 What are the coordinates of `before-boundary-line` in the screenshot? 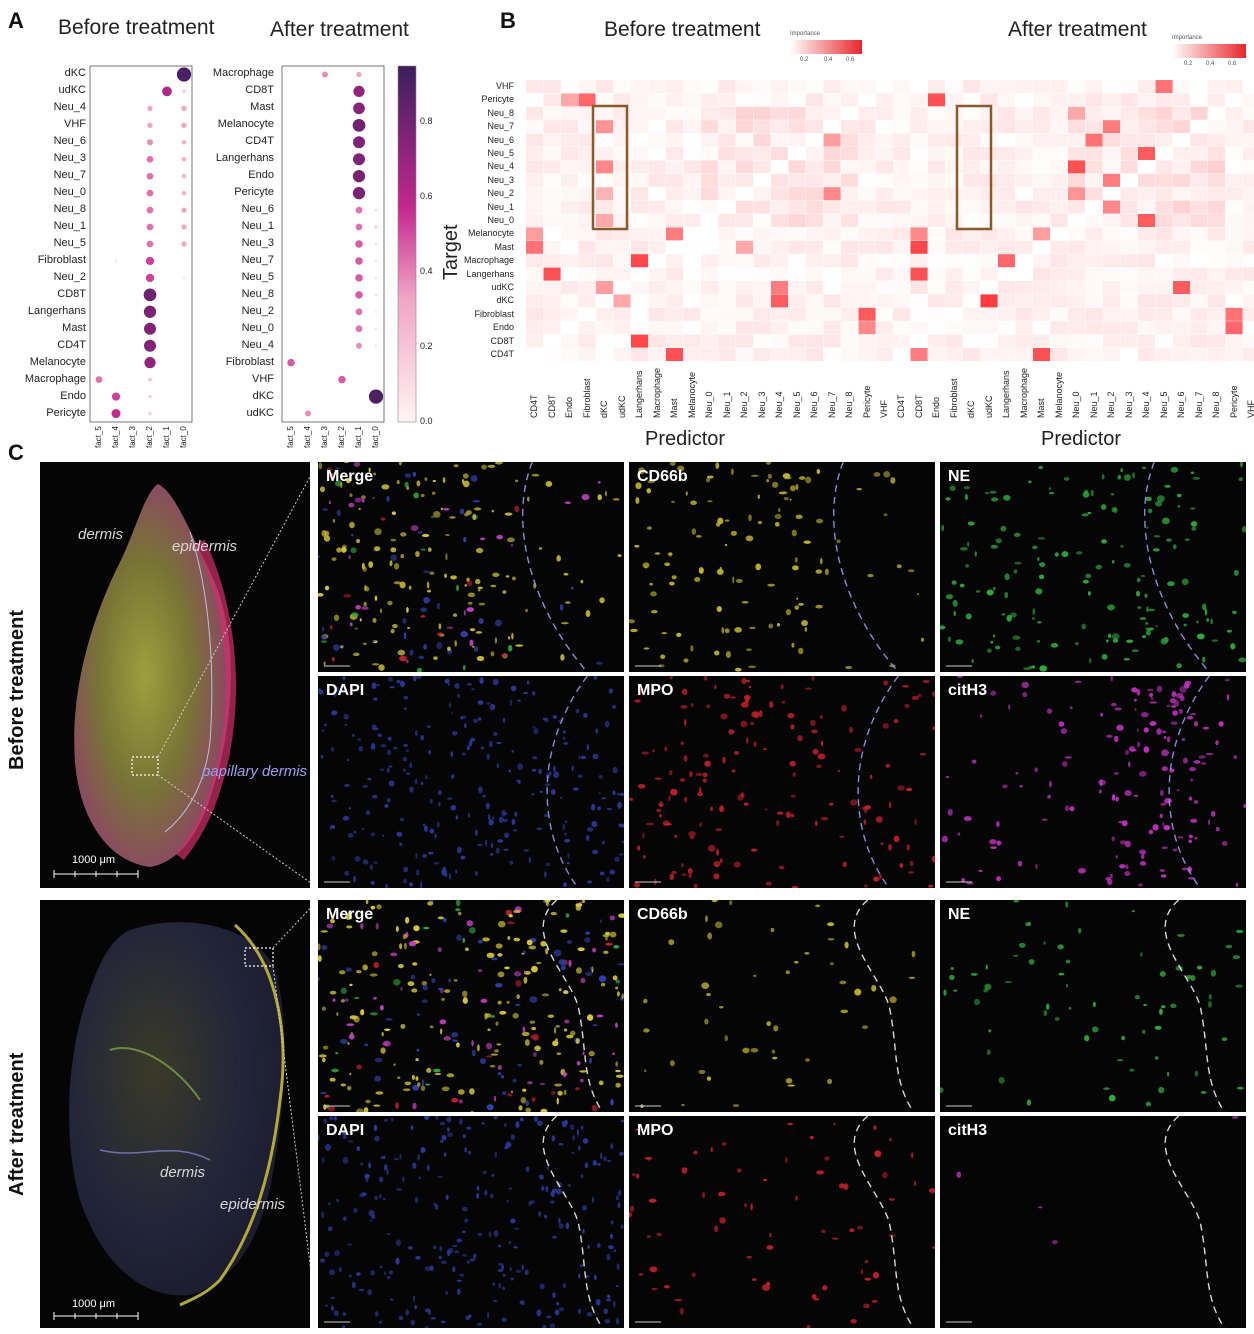 It's located at (878, 782).